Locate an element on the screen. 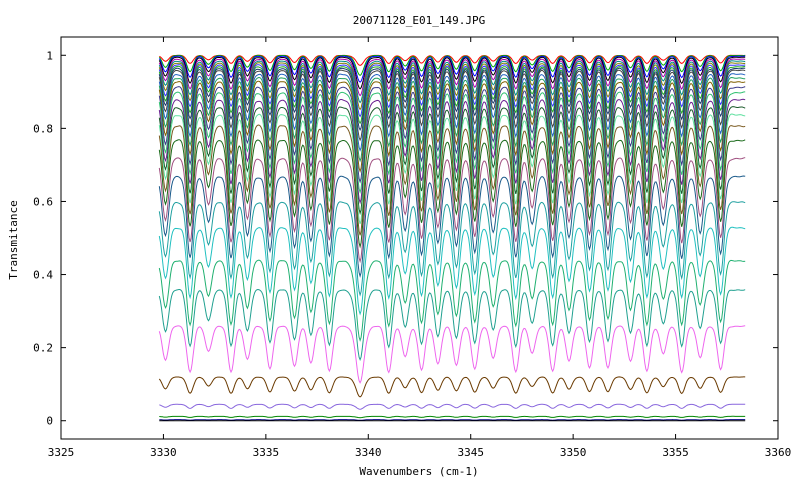 This screenshot has width=800, height=480. x-tick-label: 3340 is located at coordinates (368, 452).